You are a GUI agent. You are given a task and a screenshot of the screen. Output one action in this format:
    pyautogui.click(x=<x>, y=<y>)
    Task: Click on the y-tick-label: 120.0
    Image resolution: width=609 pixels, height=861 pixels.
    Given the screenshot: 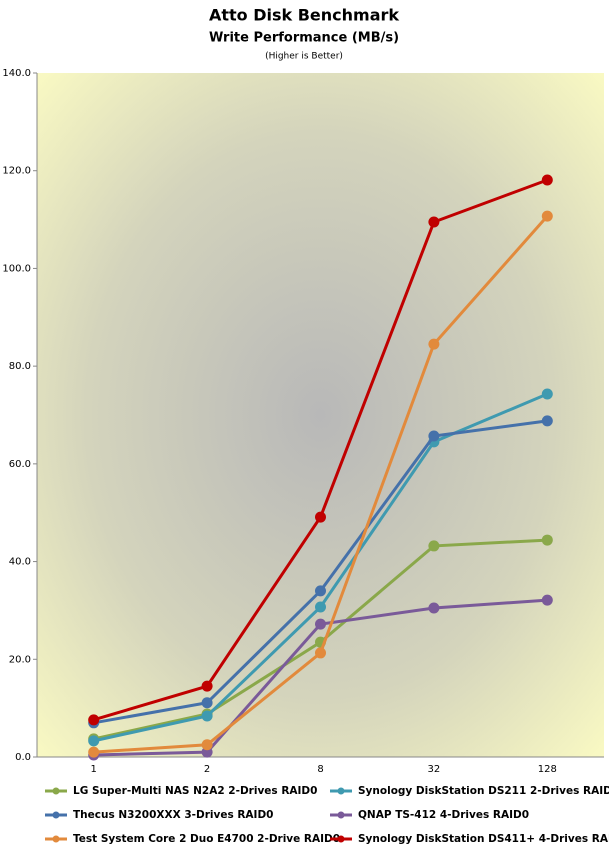 What is the action you would take?
    pyautogui.click(x=16, y=171)
    